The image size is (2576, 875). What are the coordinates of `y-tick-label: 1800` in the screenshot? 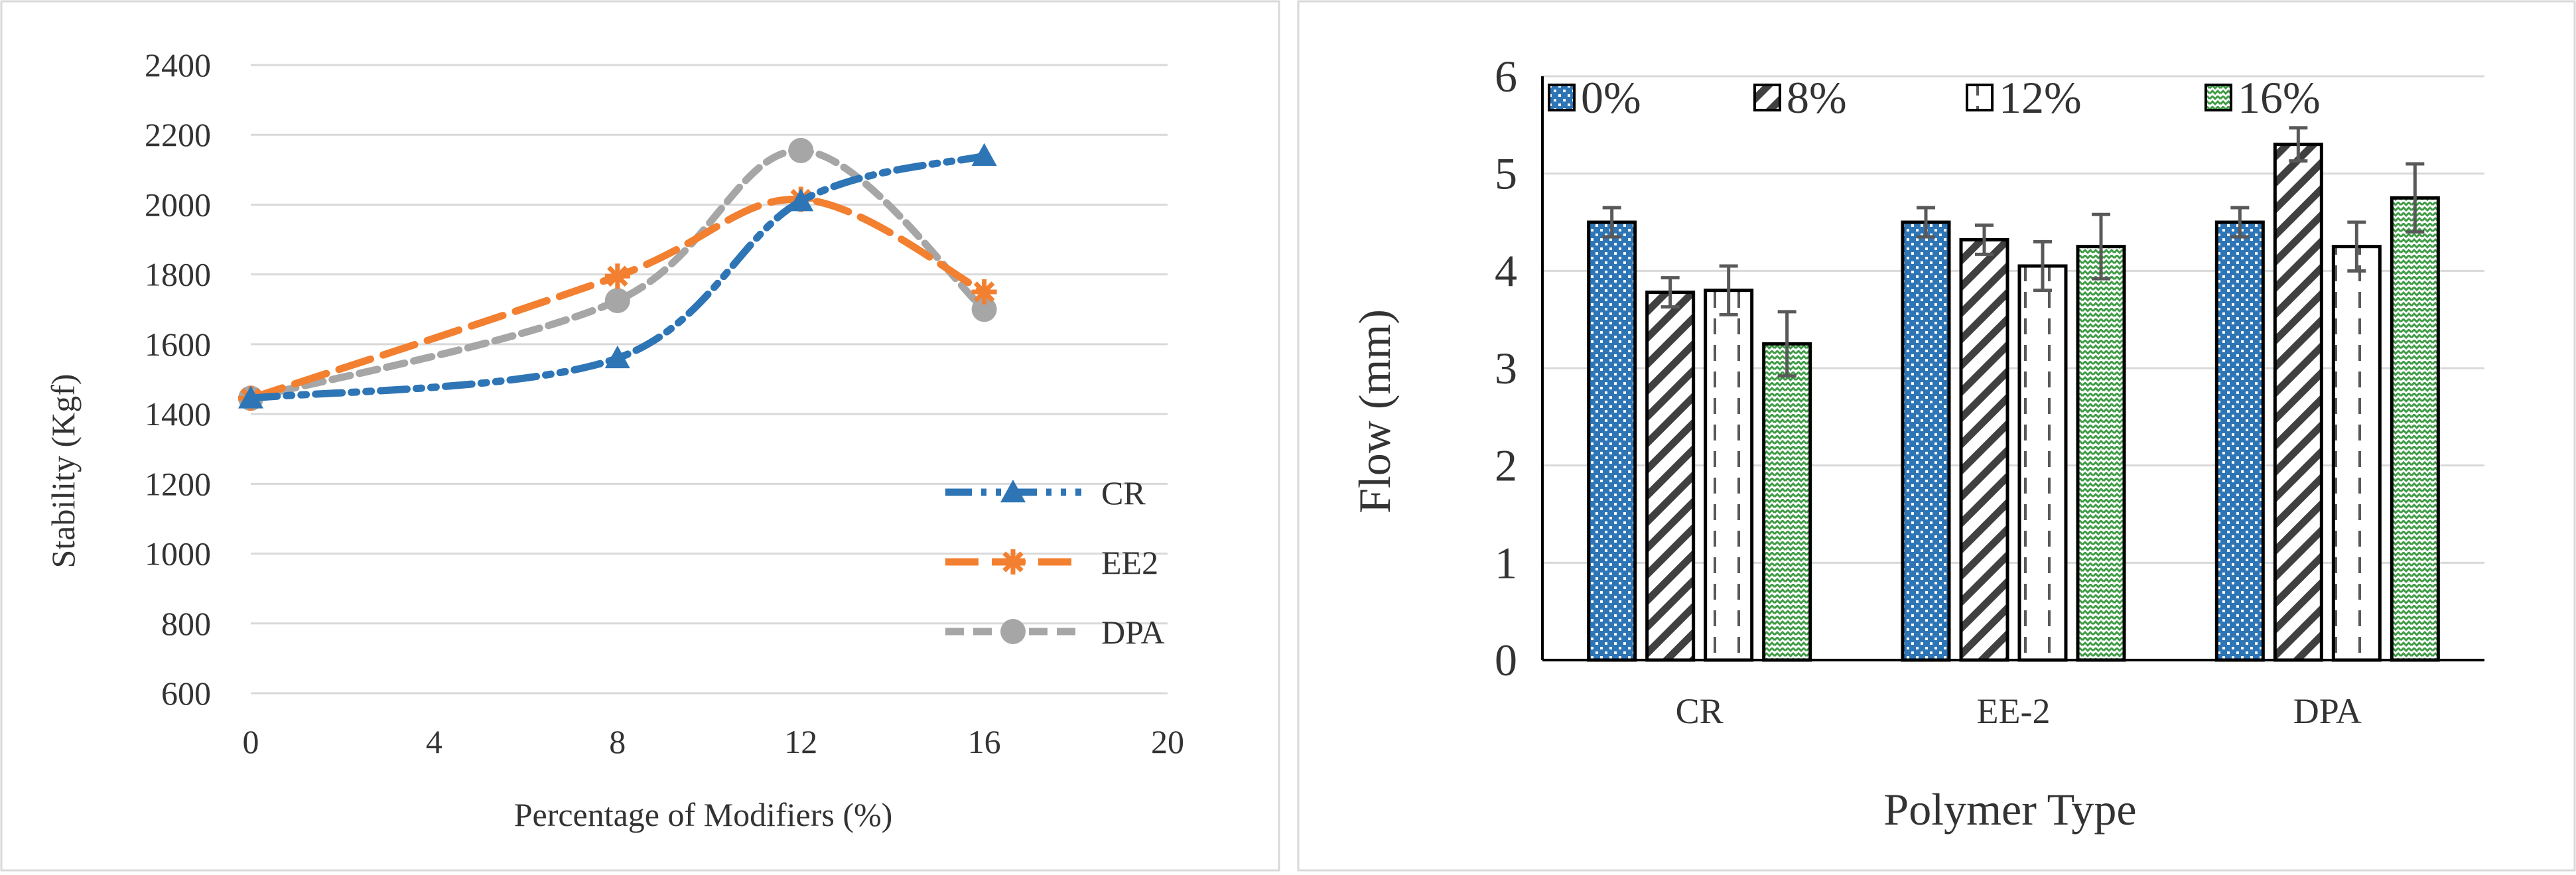 It's located at (178, 274).